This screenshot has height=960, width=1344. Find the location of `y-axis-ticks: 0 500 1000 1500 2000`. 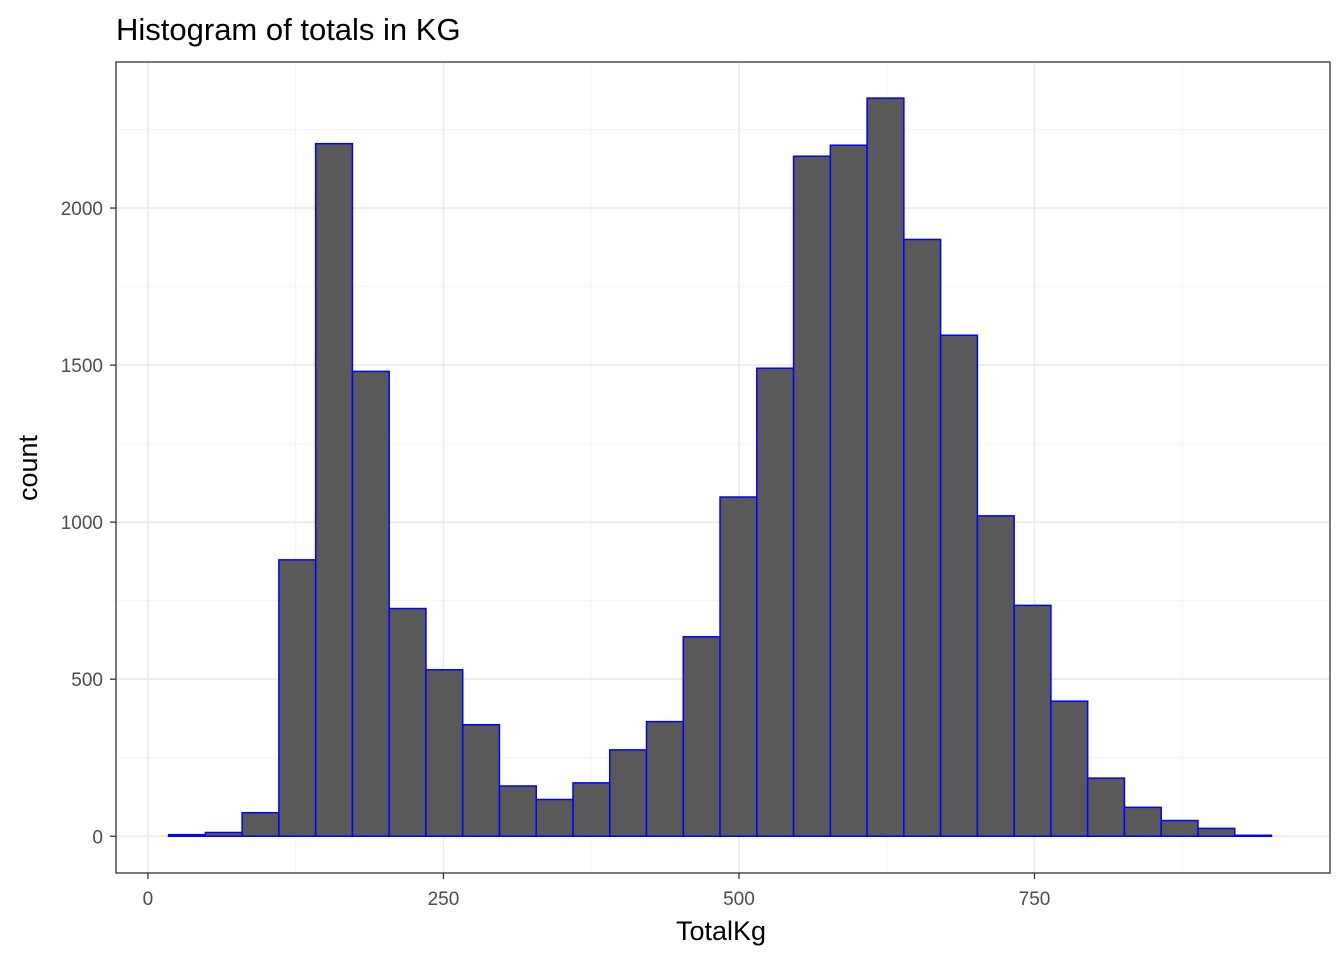

y-axis-ticks: 0 500 1000 1500 2000 is located at coordinates (88, 523).